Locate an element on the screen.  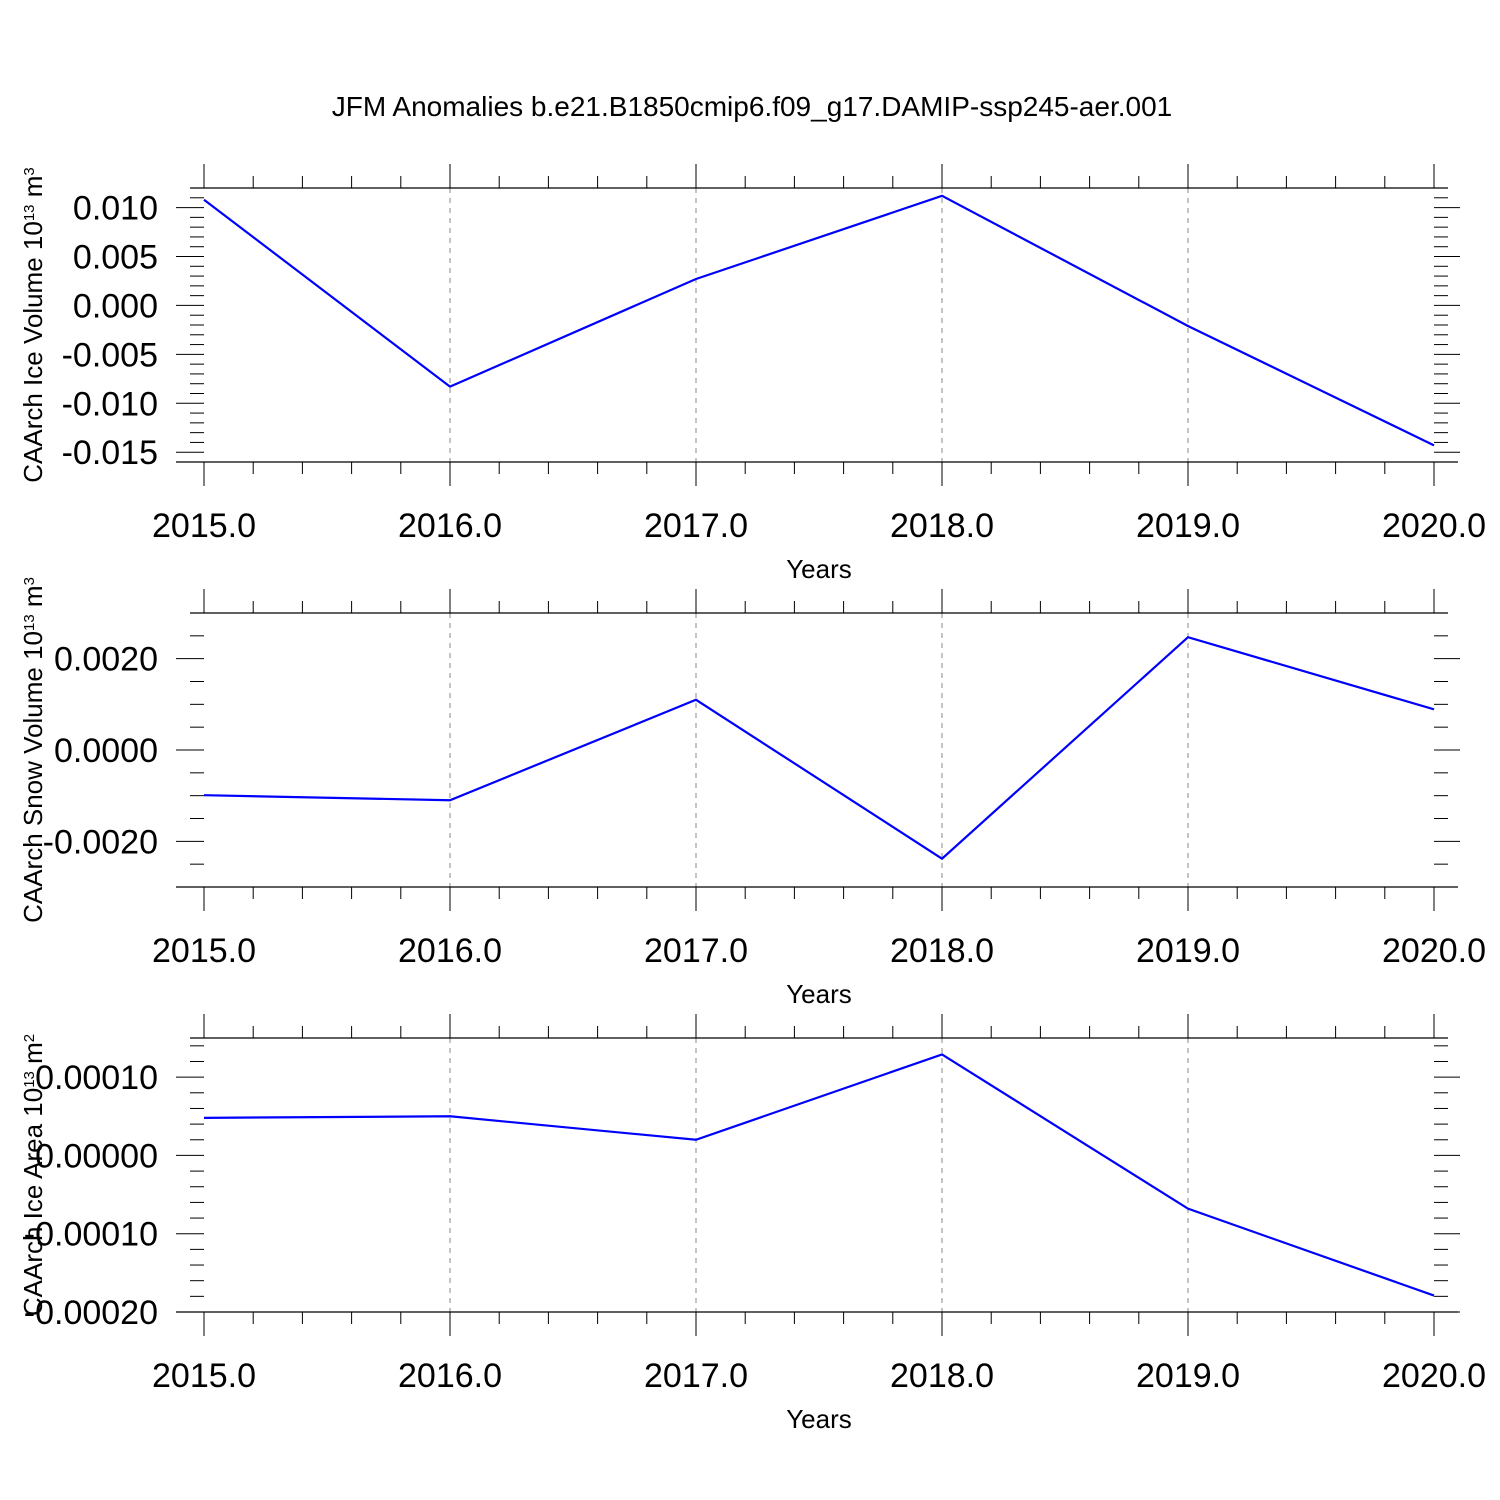
y-axis-label-part: CAArch Snow Volume 10 is located at coordinates (33, 777).